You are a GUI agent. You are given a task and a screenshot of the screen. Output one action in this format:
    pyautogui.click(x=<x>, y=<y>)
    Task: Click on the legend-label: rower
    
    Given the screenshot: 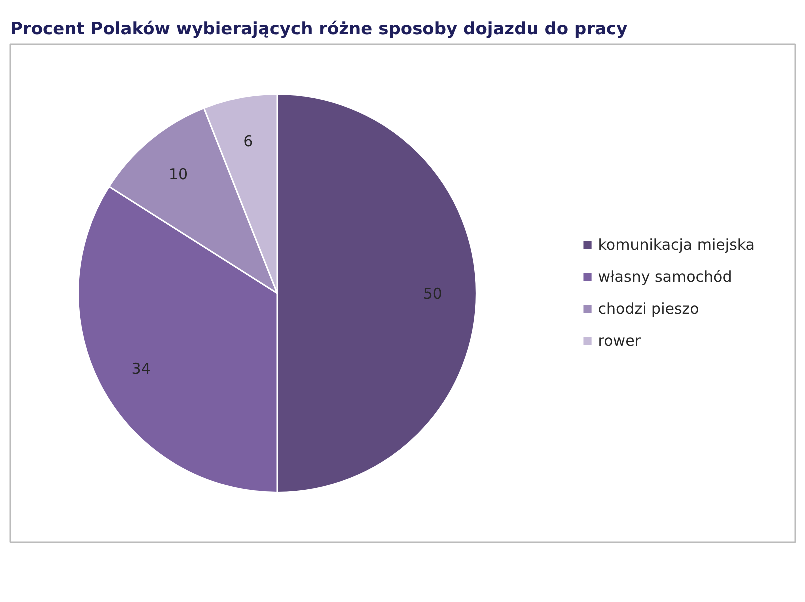 What is the action you would take?
    pyautogui.click(x=619, y=341)
    